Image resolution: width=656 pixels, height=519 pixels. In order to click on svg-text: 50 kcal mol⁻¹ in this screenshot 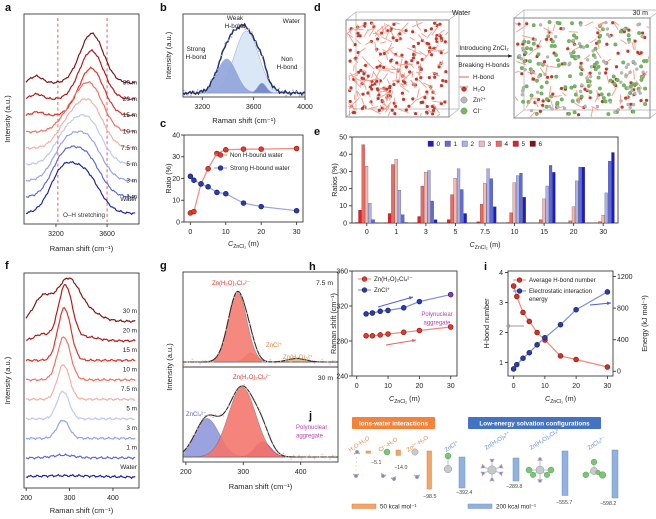, I will do `click(398, 507)`.